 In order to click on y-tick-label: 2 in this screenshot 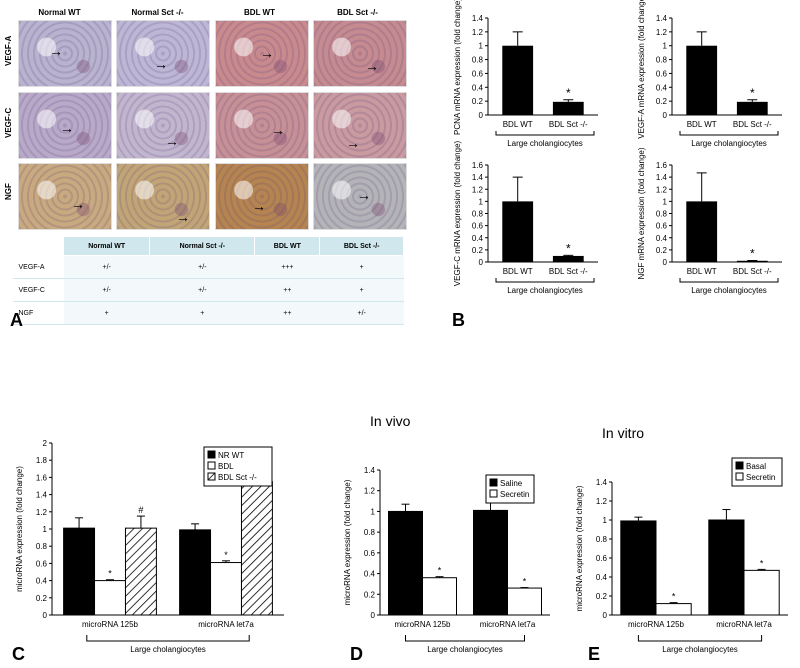, I will do `click(45, 443)`.